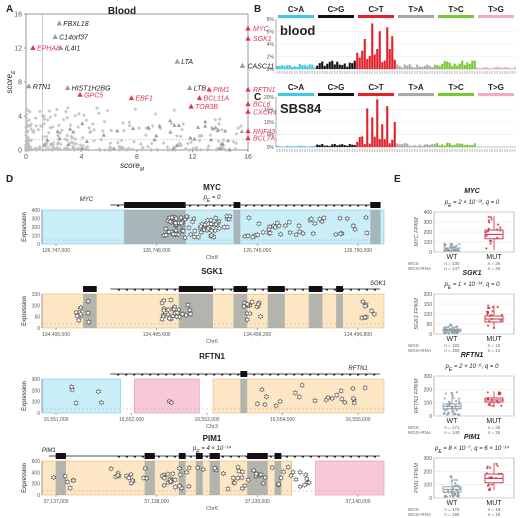  What do you see at coordinates (49, 451) in the screenshot?
I see `gene-name-label: PIM1` at bounding box center [49, 451].